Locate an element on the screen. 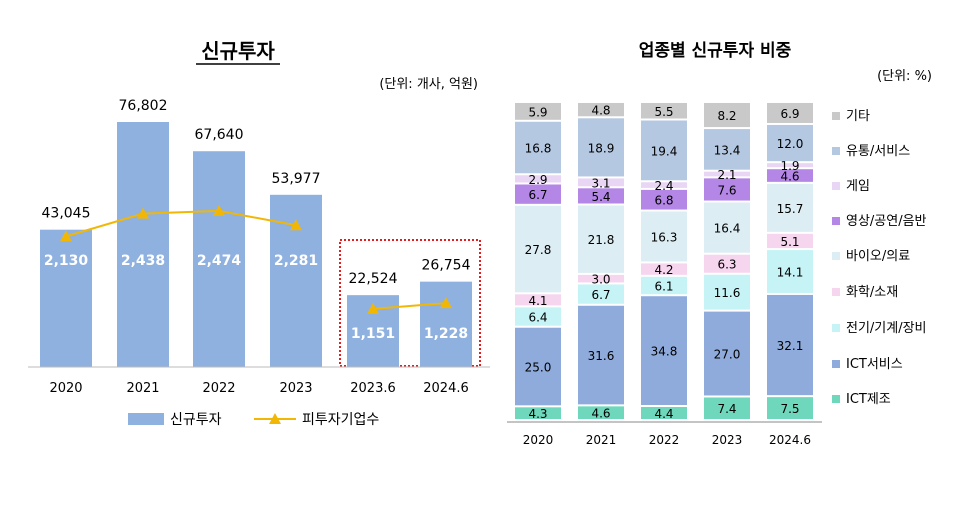 This screenshot has width=960, height=512. segment-label: 15.7 is located at coordinates (790, 209).